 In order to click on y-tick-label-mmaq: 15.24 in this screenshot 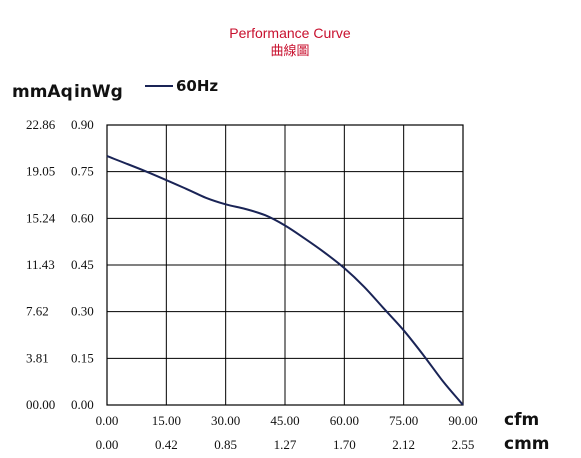, I will do `click(41, 217)`.